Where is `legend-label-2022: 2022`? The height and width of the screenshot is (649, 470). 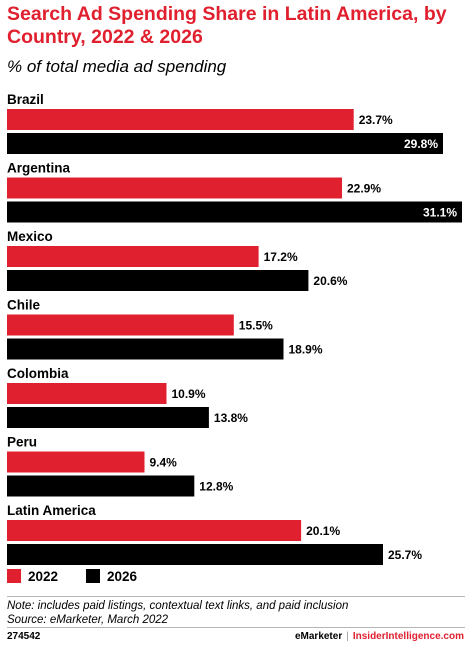 legend-label-2022: 2022 is located at coordinates (43, 576).